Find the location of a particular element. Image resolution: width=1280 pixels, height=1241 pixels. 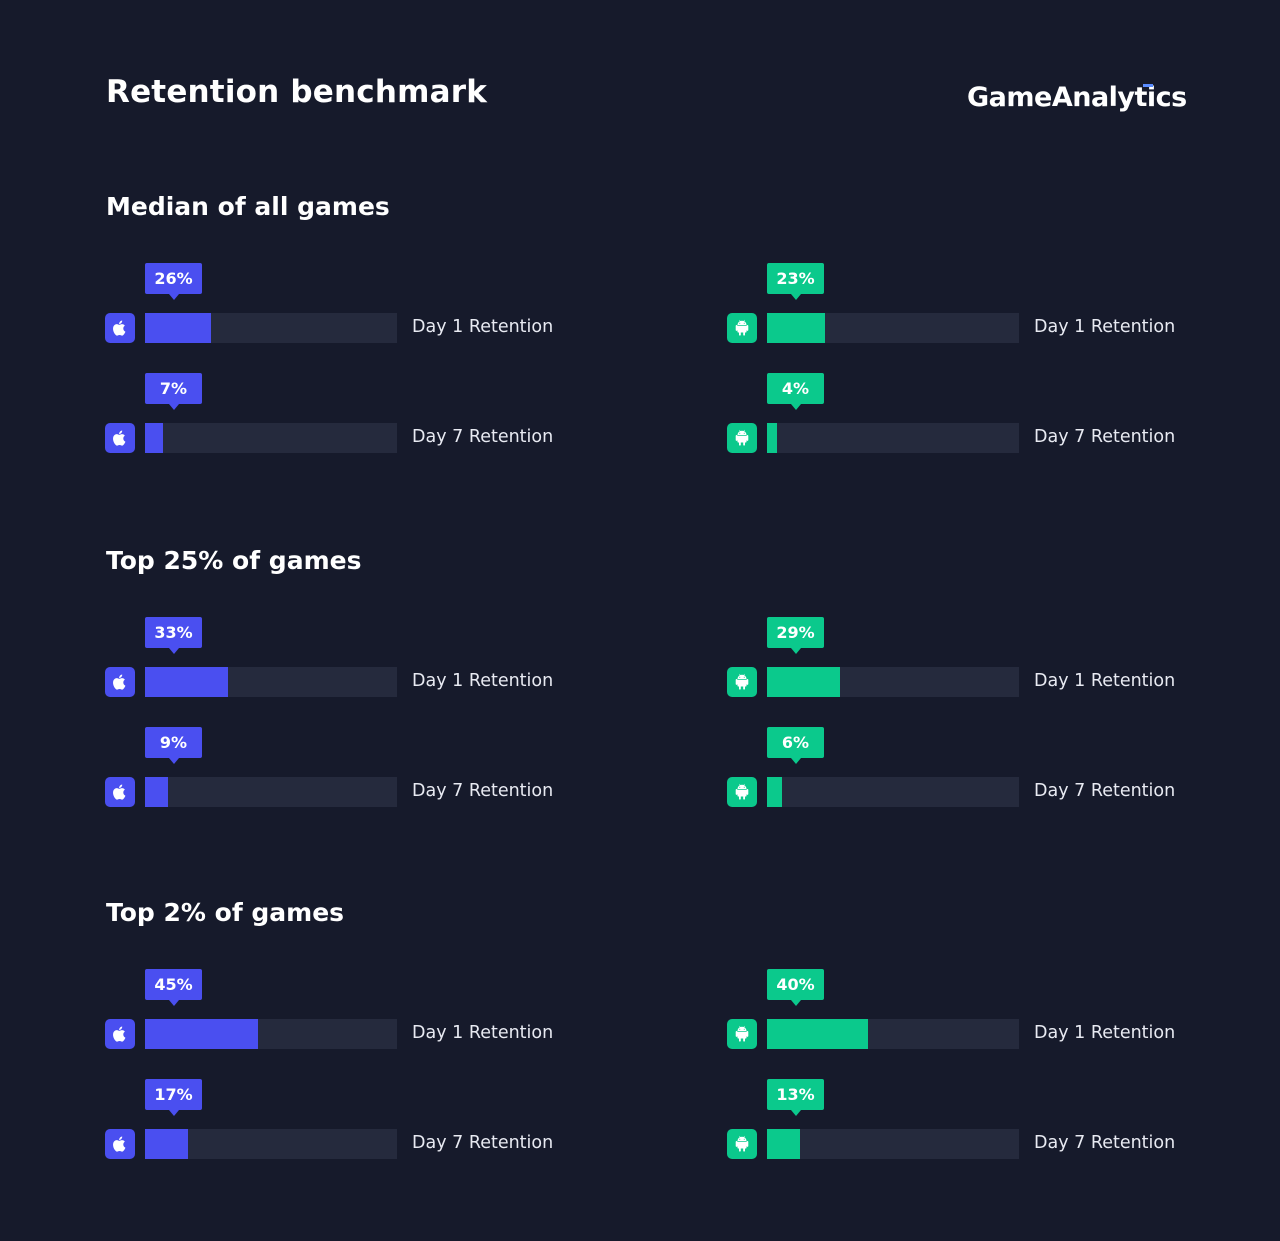

value-tag: 26% is located at coordinates (173, 281).